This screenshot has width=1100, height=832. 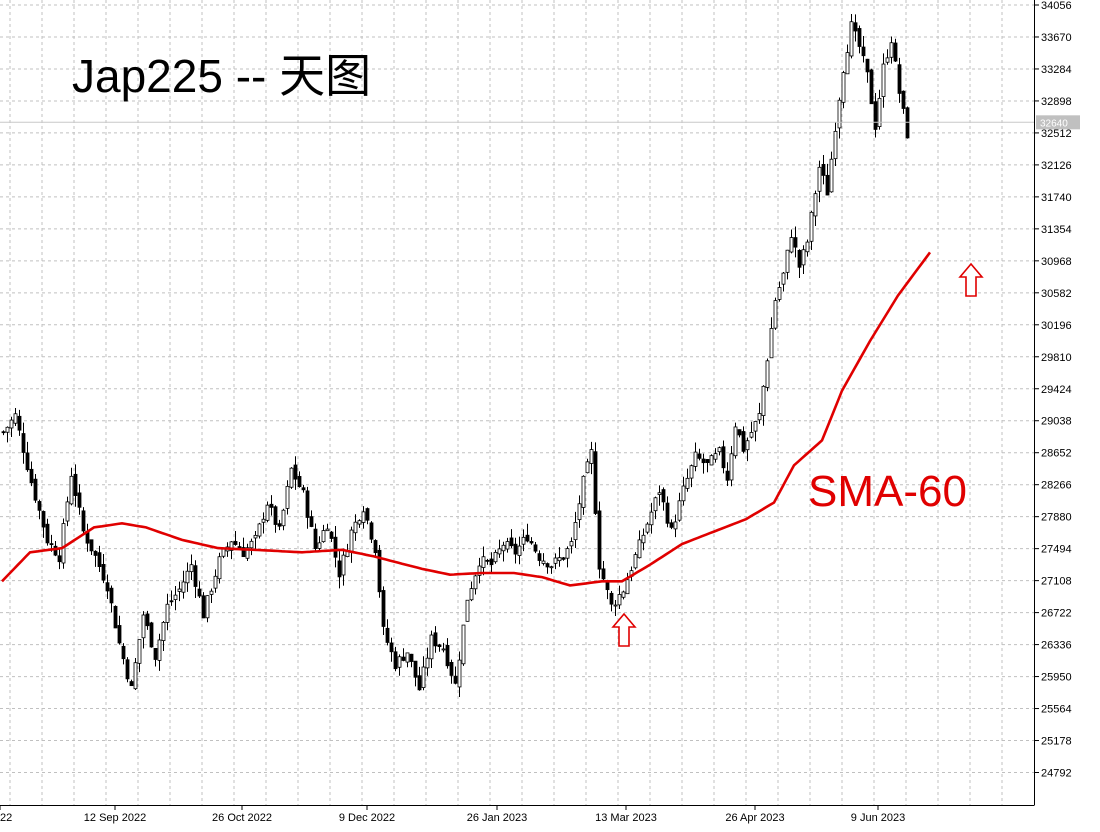 I want to click on y-tick-label: 26722, so click(x=1056, y=614).